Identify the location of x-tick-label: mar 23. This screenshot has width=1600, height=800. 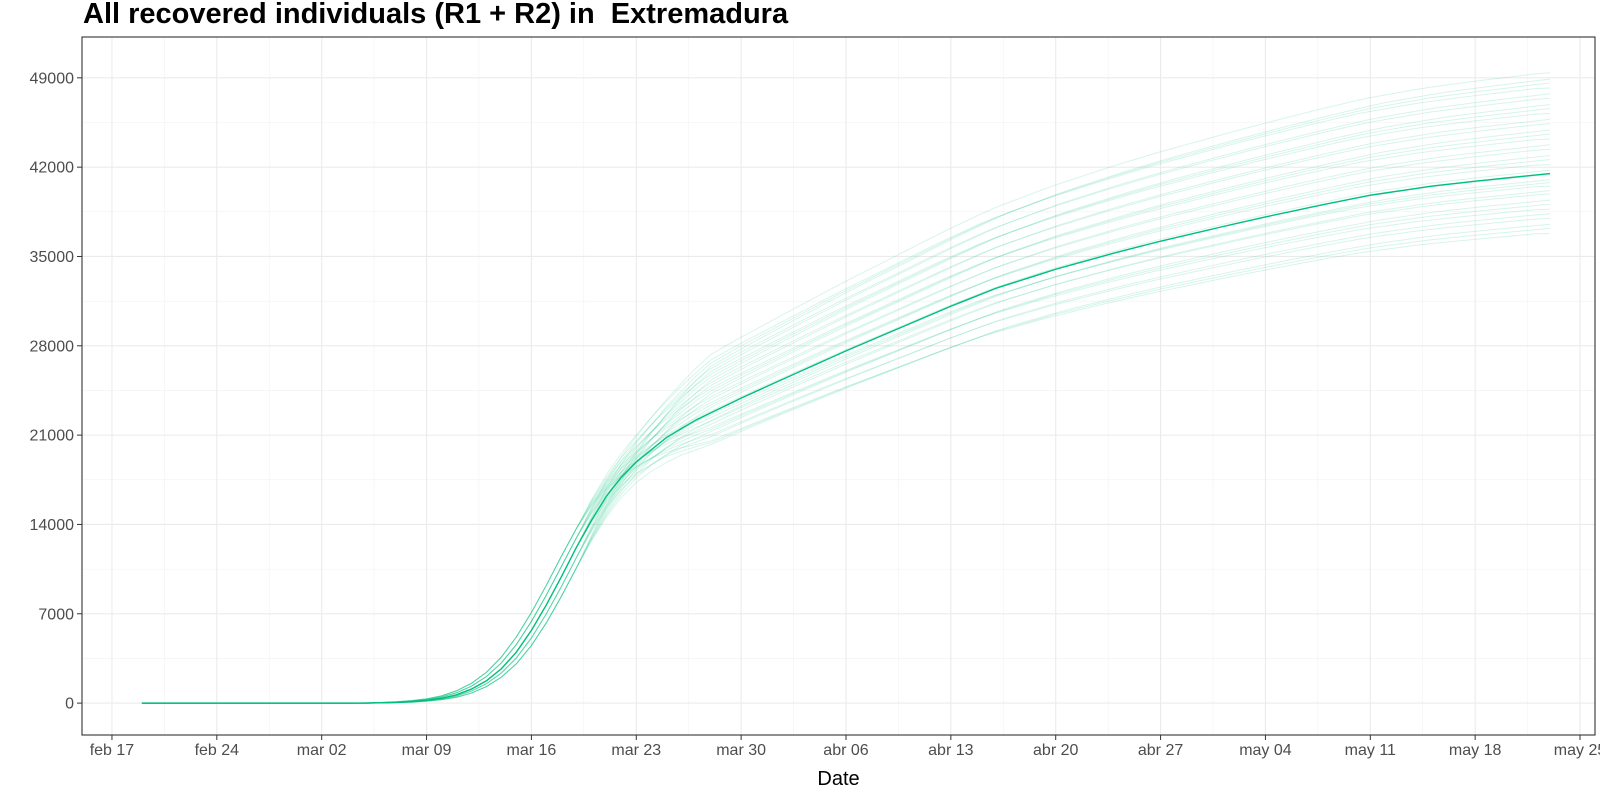
(636, 750).